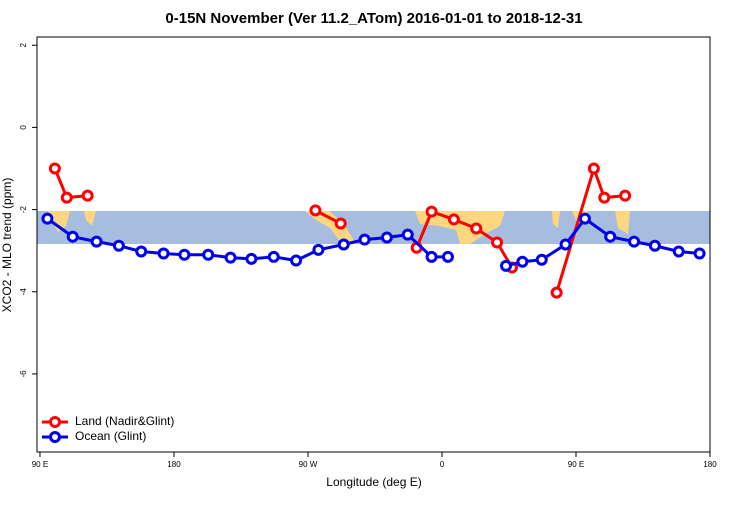  Describe the element at coordinates (23, 374) in the screenshot. I see `y-tick-label: -6` at that location.